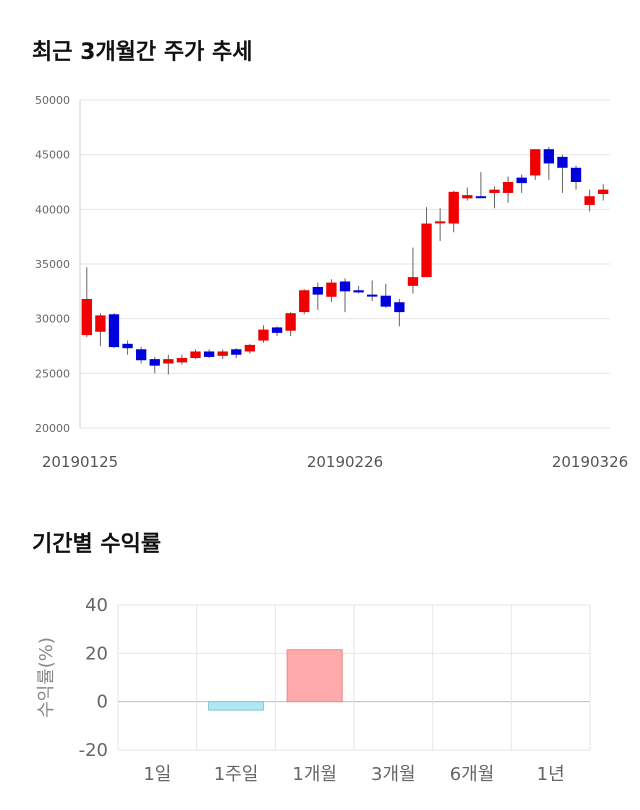 The height and width of the screenshot is (810, 640). I want to click on x-tick-label: 3개월, so click(393, 774).